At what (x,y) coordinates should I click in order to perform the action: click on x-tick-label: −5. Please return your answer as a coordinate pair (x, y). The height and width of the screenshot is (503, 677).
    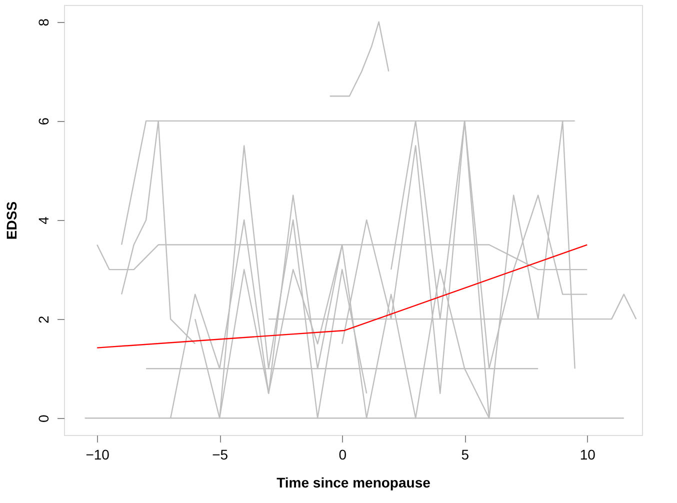
    Looking at the image, I should click on (220, 454).